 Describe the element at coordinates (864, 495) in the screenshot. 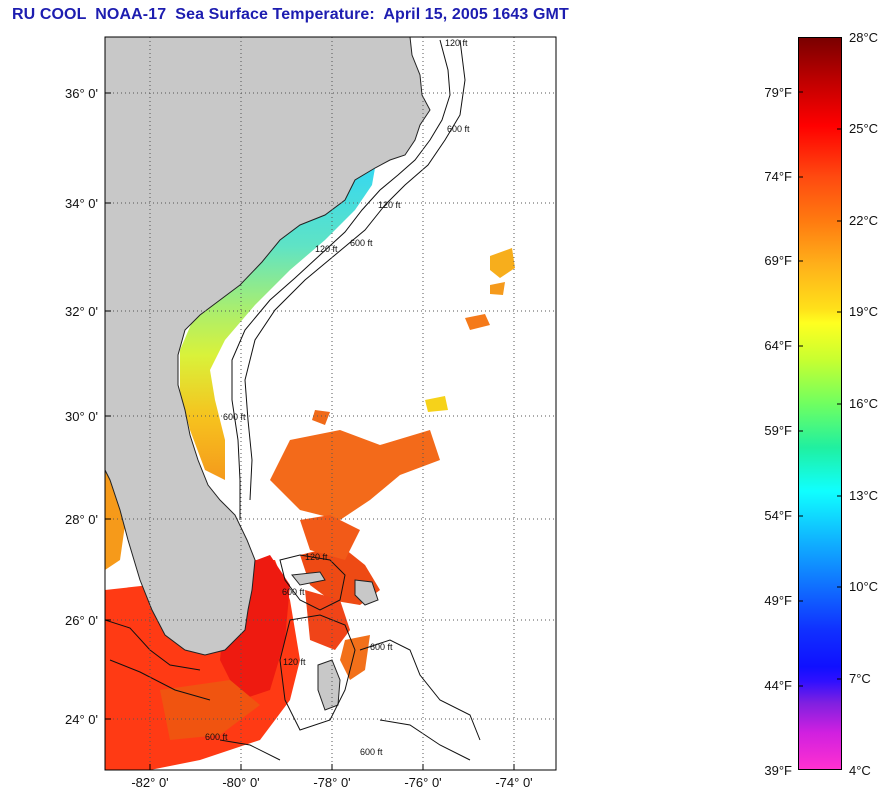

I see `colorbar-celsius-label: 13°C` at that location.